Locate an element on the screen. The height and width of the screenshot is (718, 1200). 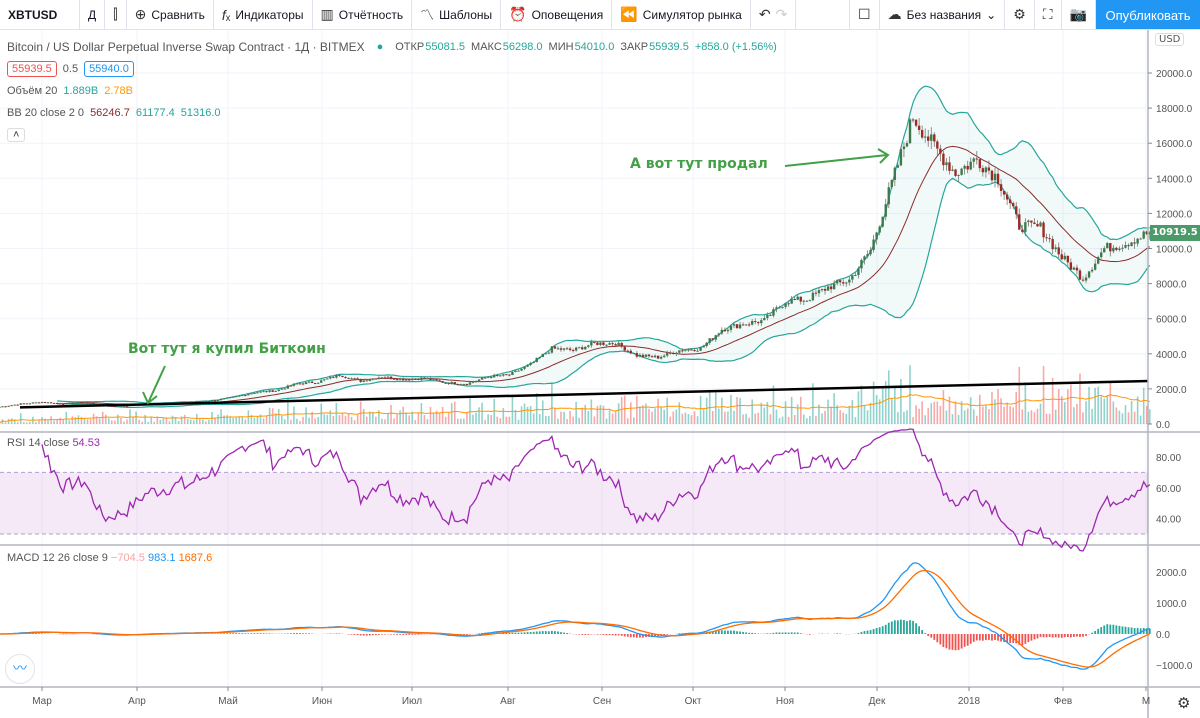
symbol-search: XBTUSD is located at coordinates (40, 14).